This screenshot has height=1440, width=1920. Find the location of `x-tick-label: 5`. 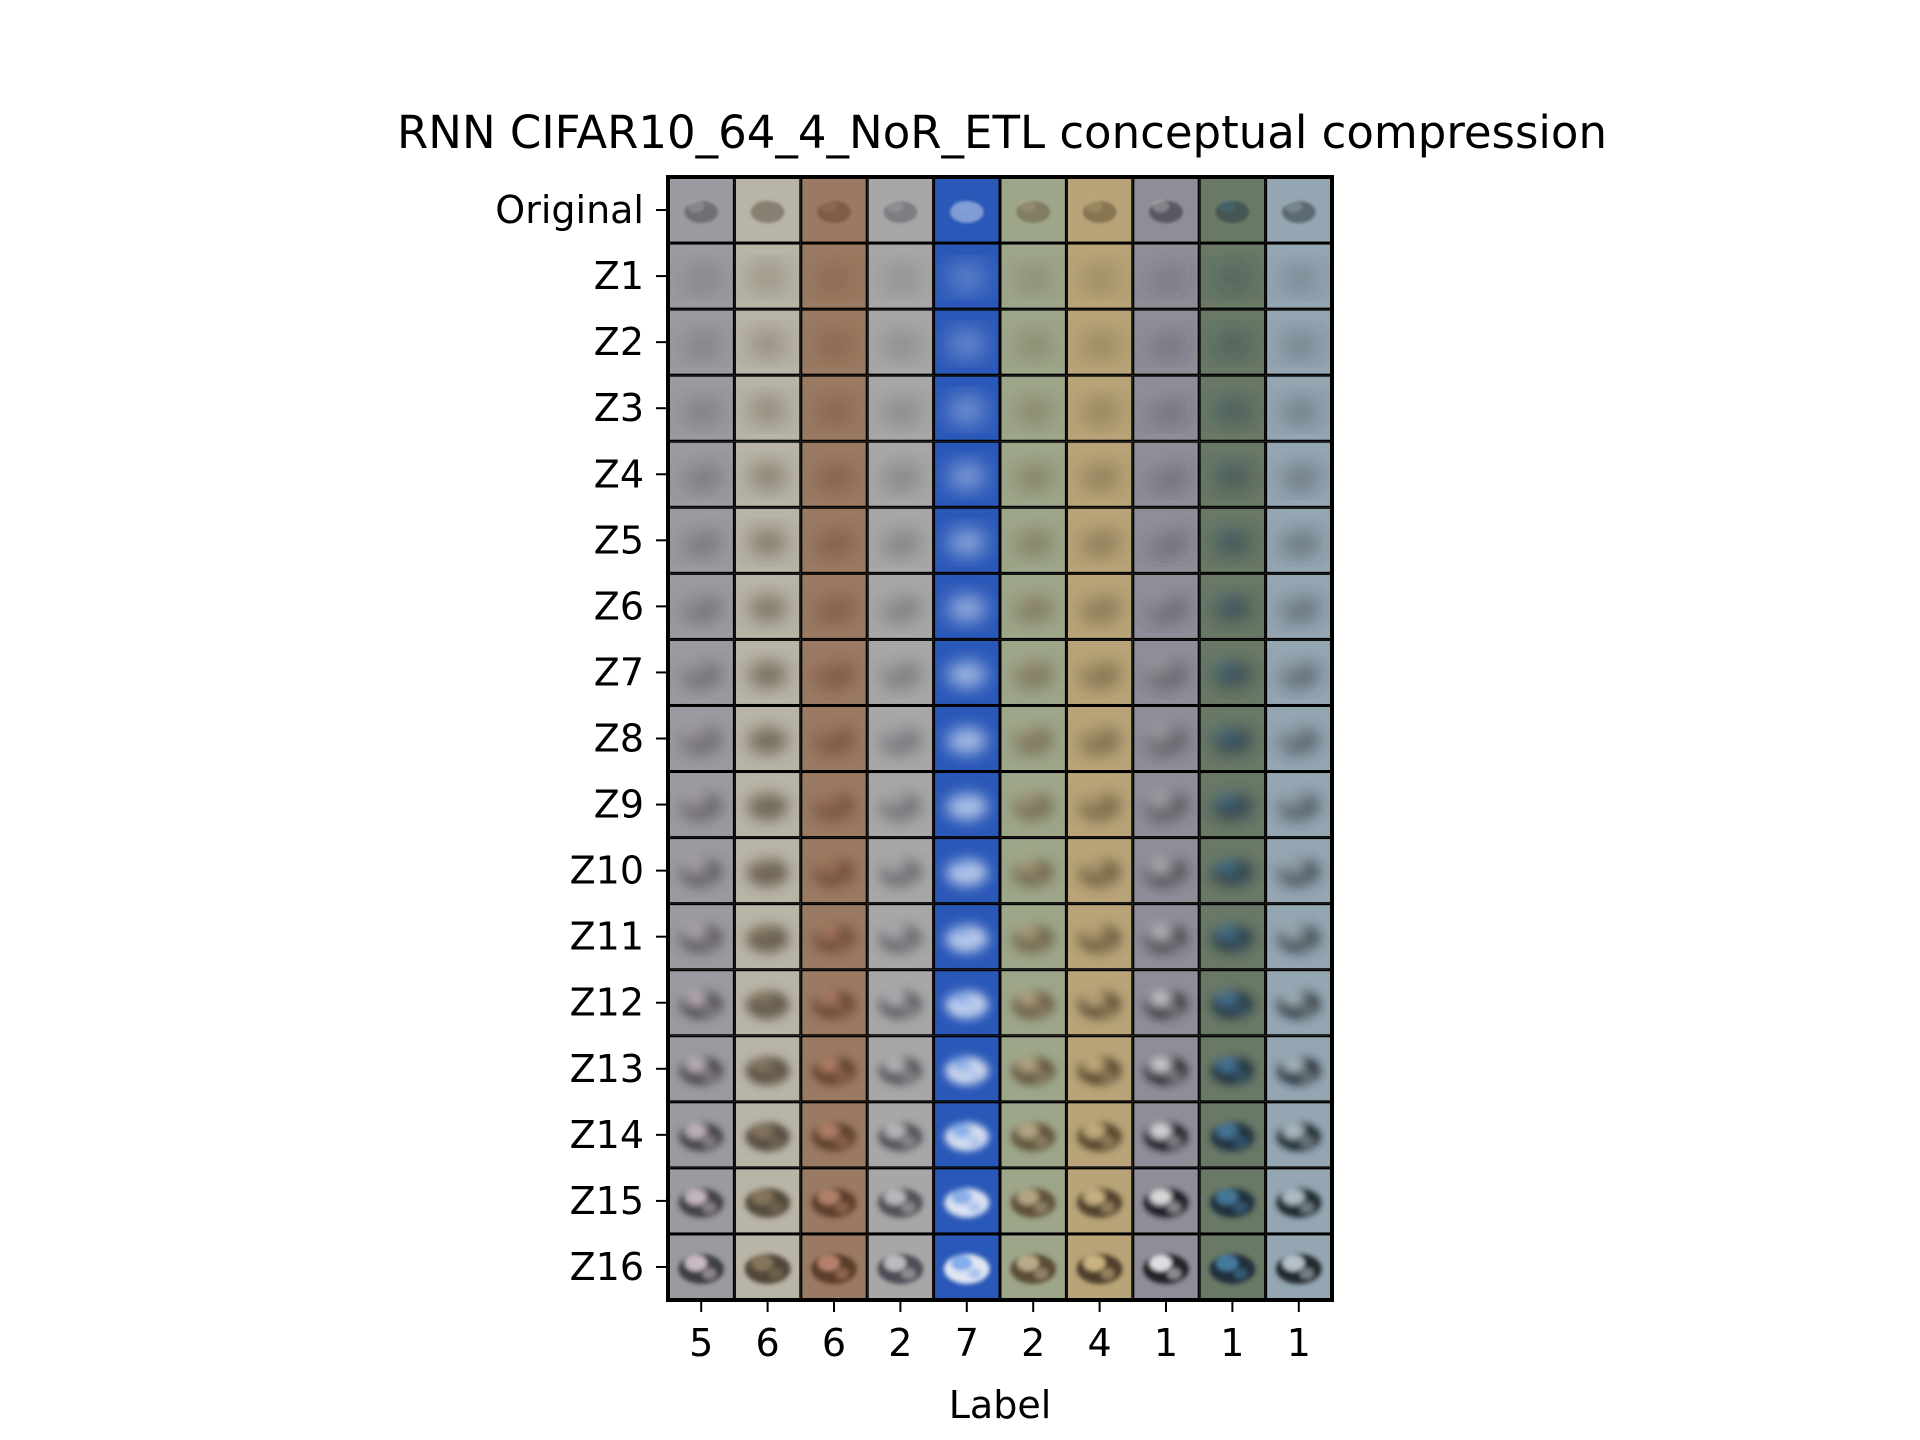

x-tick-label: 5 is located at coordinates (701, 1343).